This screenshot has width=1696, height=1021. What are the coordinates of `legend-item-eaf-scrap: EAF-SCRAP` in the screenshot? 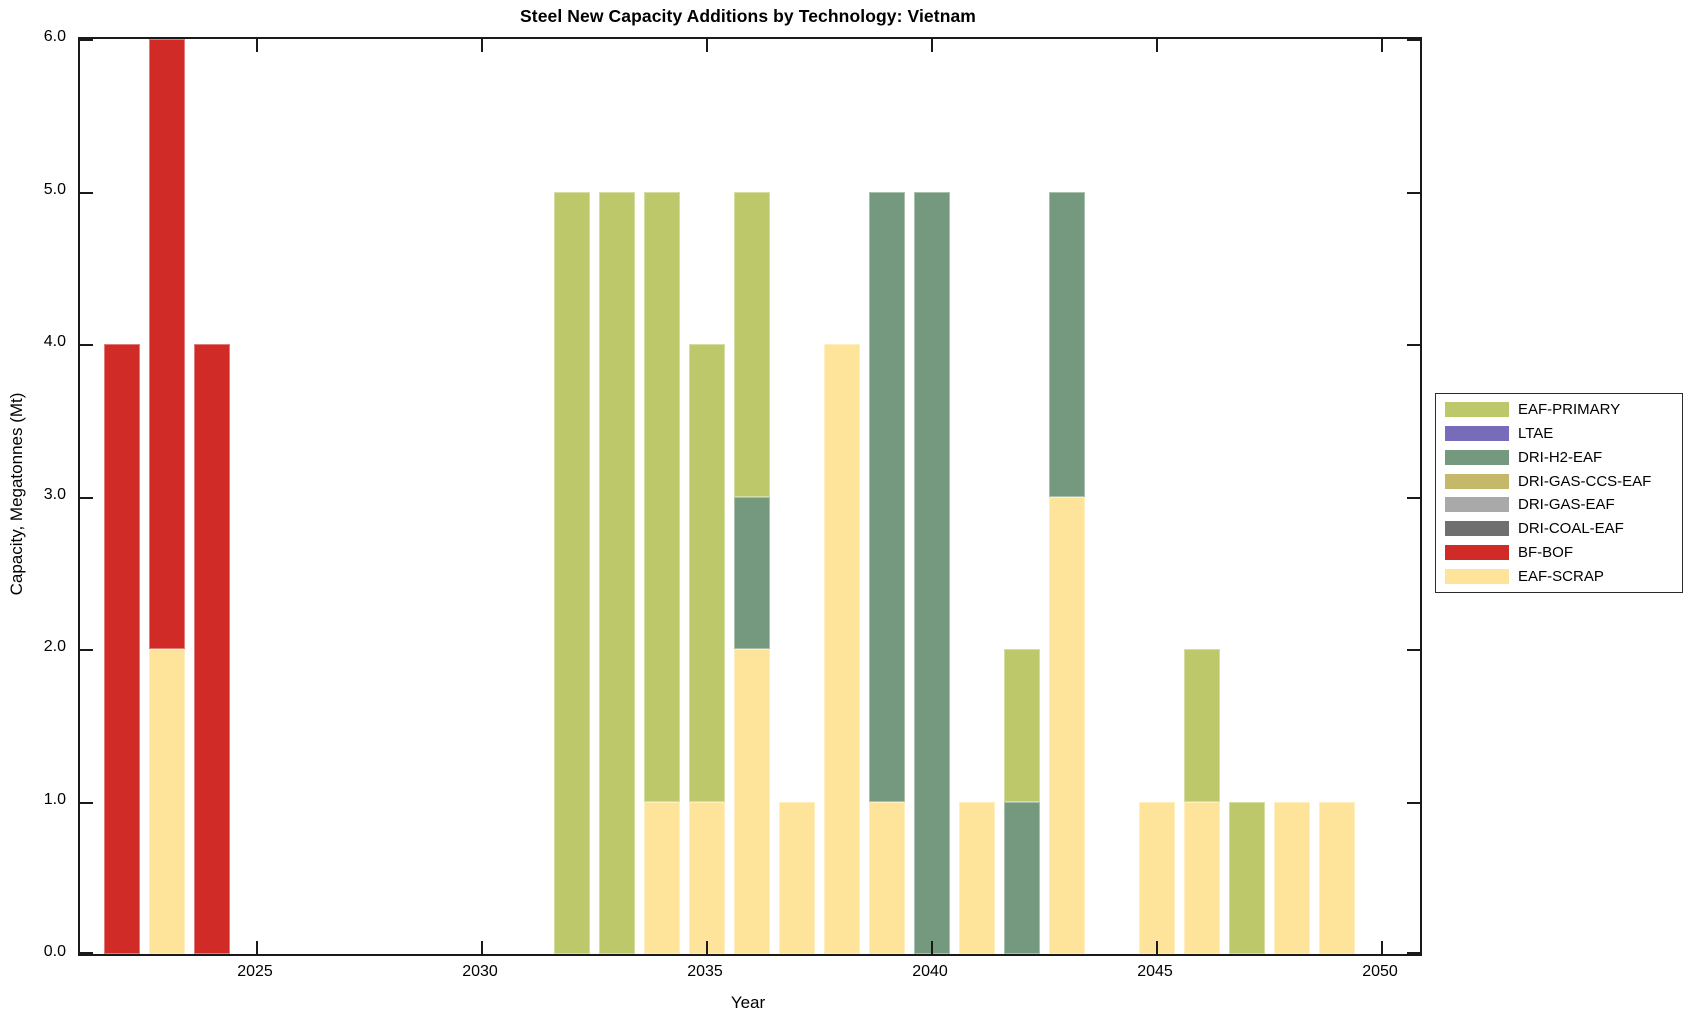 It's located at (1559, 576).